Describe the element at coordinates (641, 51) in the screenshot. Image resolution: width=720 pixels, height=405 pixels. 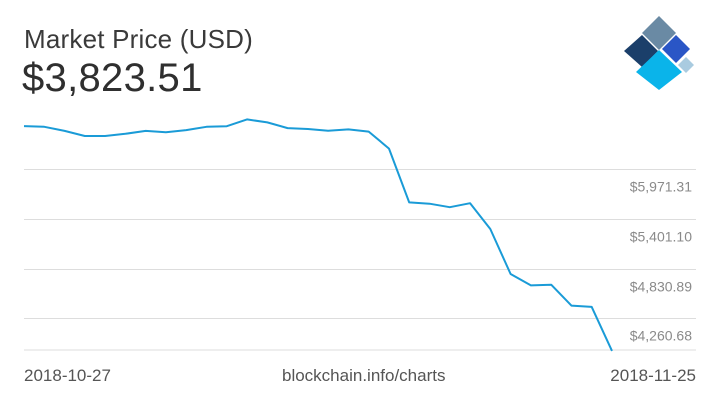
I see `logo-dark-square` at that location.